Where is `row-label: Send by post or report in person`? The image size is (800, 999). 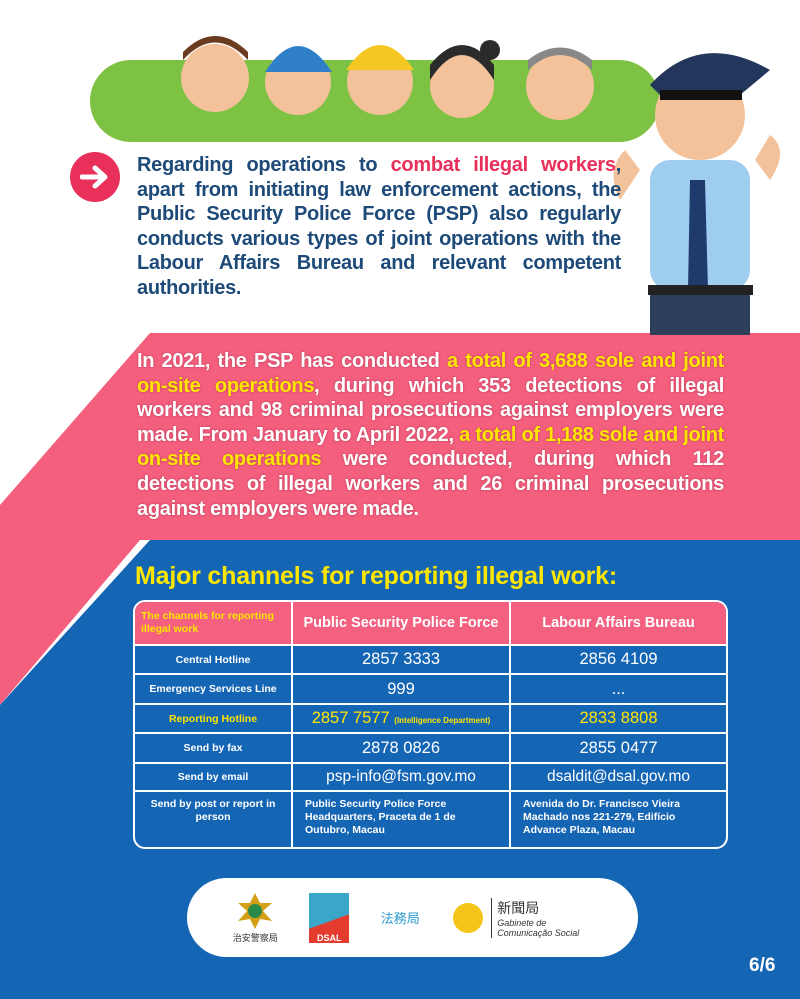 row-label: Send by post or report in person is located at coordinates (214, 819).